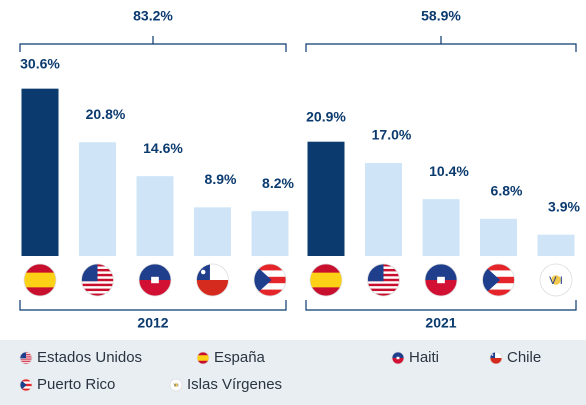 This screenshot has height=405, width=586. What do you see at coordinates (440, 323) in the screenshot?
I see `group-label: 2021` at bounding box center [440, 323].